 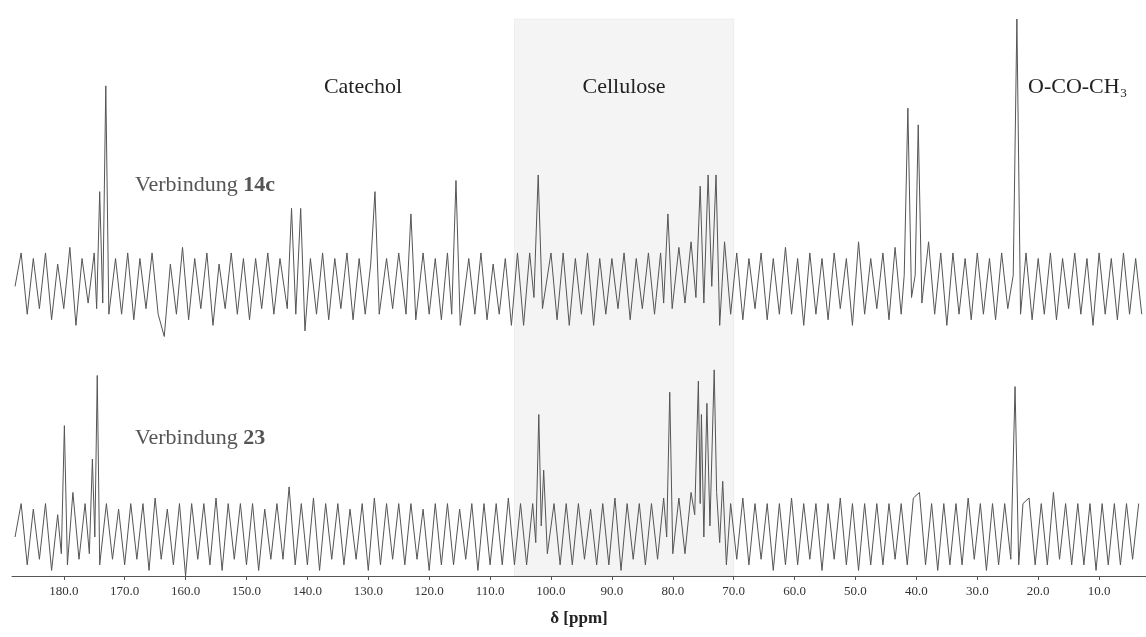 I want to click on x-tick-label: 10.0, so click(x=1099, y=590).